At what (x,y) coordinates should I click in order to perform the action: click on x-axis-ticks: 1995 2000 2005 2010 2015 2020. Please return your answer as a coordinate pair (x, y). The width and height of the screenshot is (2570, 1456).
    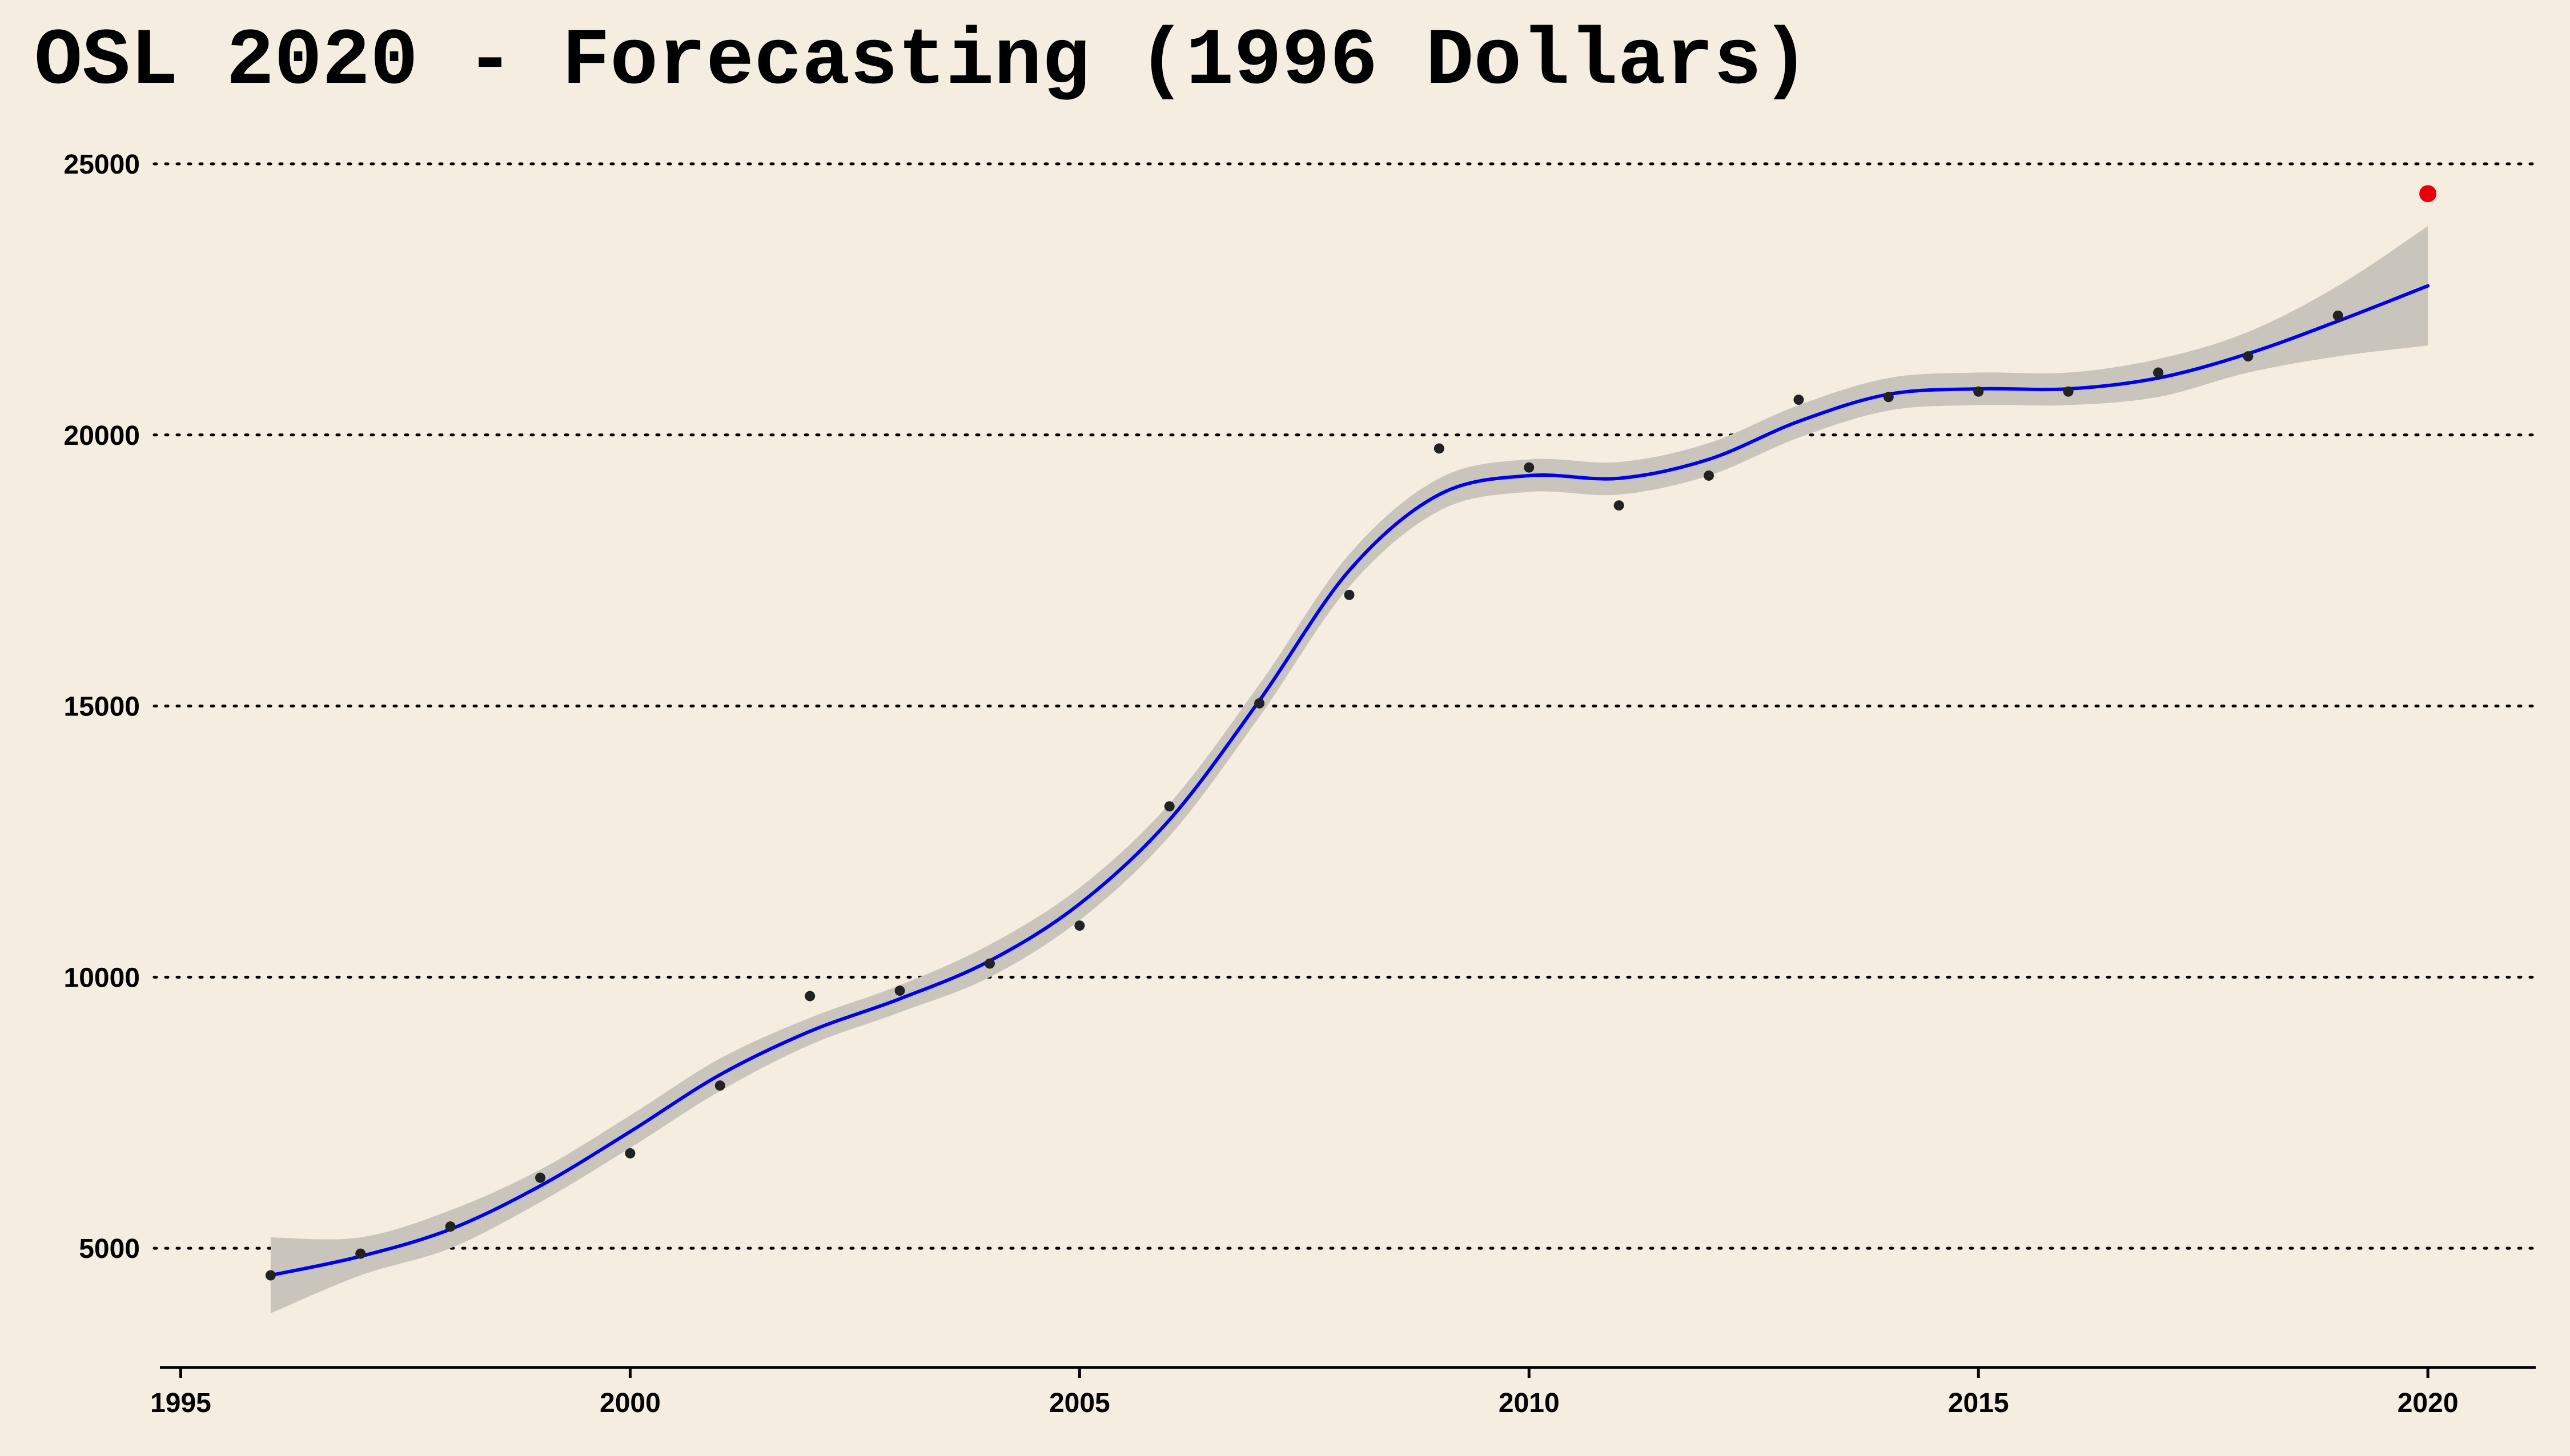
    Looking at the image, I should click on (1304, 1392).